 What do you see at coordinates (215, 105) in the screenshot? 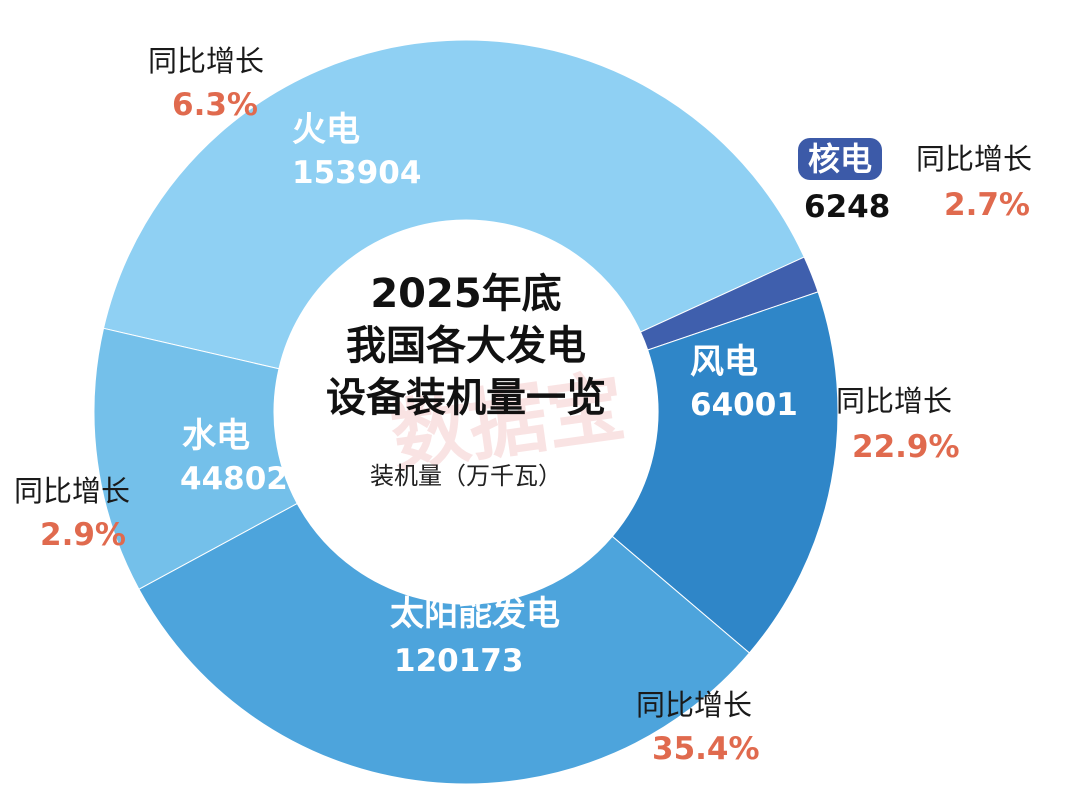
I see `growth-value-thermal: 6.3%` at bounding box center [215, 105].